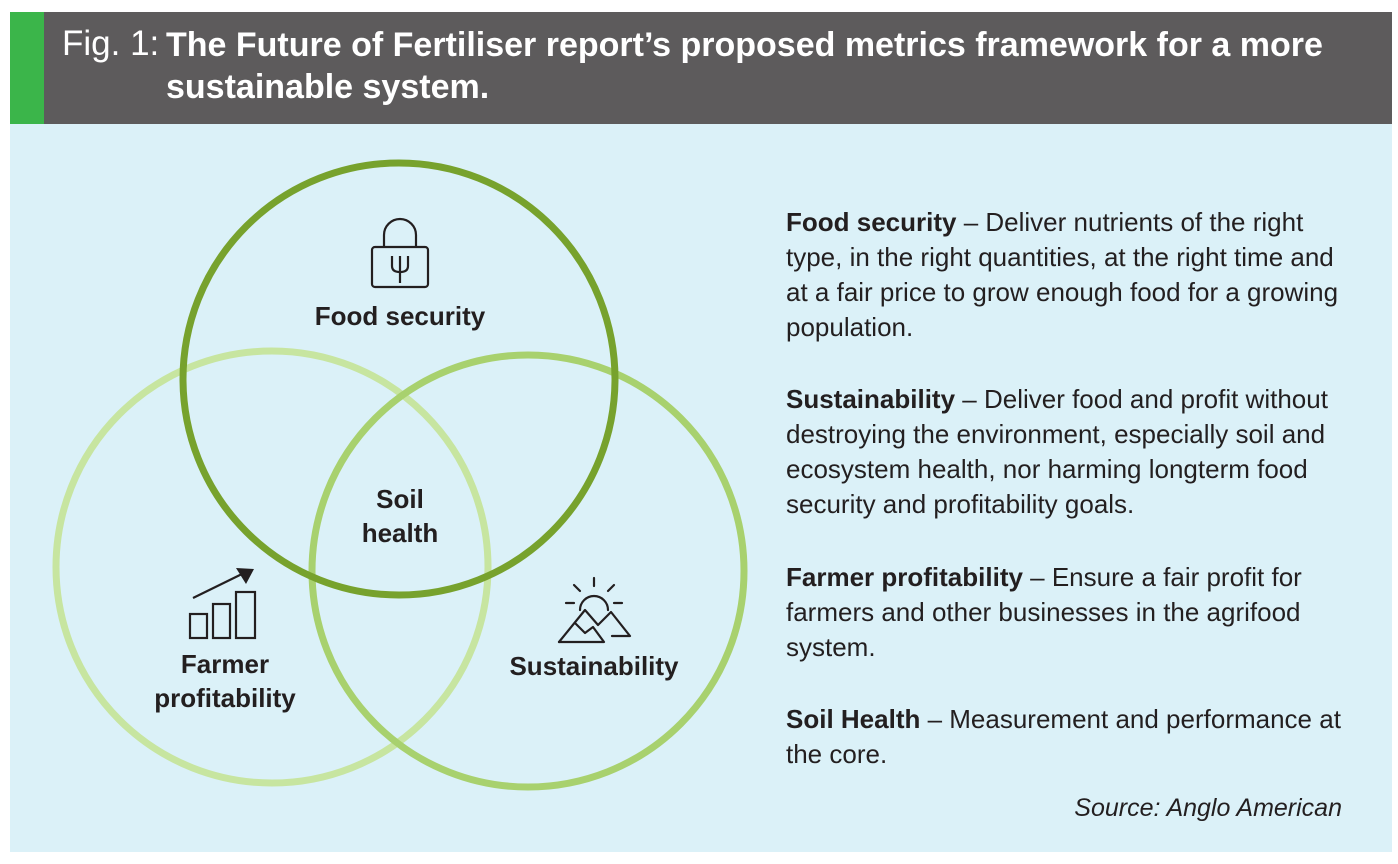 This screenshot has height=864, width=1398. What do you see at coordinates (594, 610) in the screenshot?
I see `sun-mountain-icon` at bounding box center [594, 610].